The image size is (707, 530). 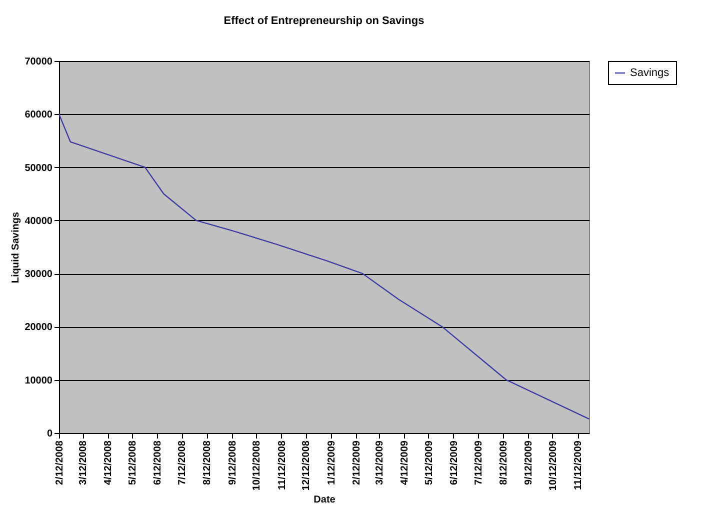 I want to click on x-tick-label: 9/12/2008, so click(x=232, y=462).